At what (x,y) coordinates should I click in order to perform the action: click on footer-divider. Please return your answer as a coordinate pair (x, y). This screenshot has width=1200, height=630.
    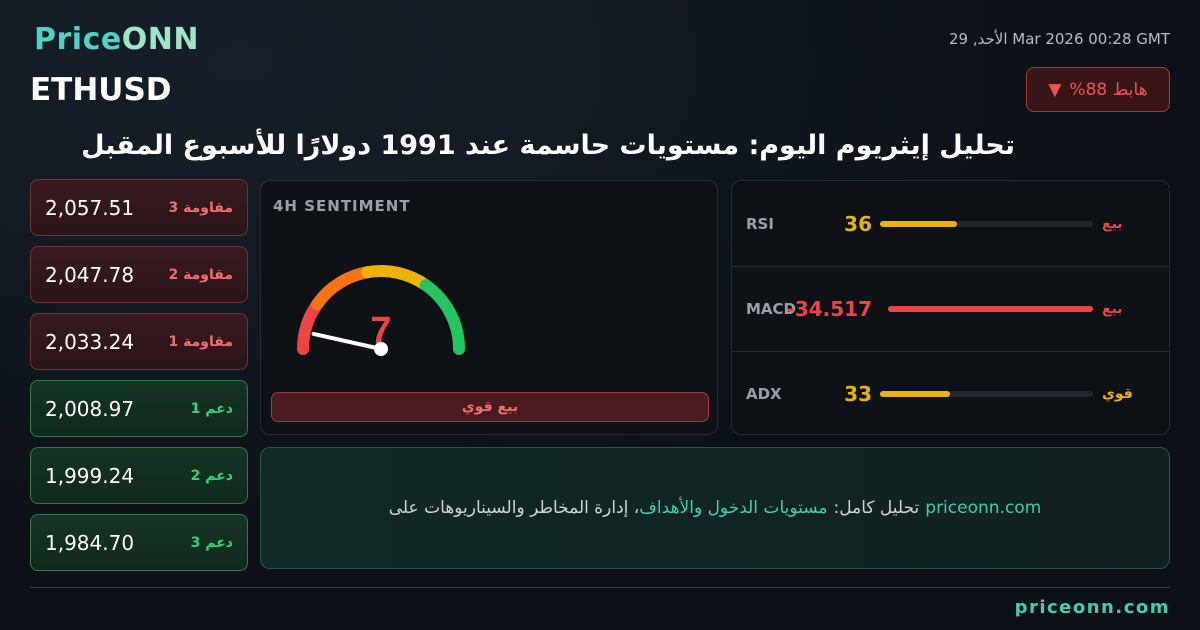
    Looking at the image, I should click on (600, 587).